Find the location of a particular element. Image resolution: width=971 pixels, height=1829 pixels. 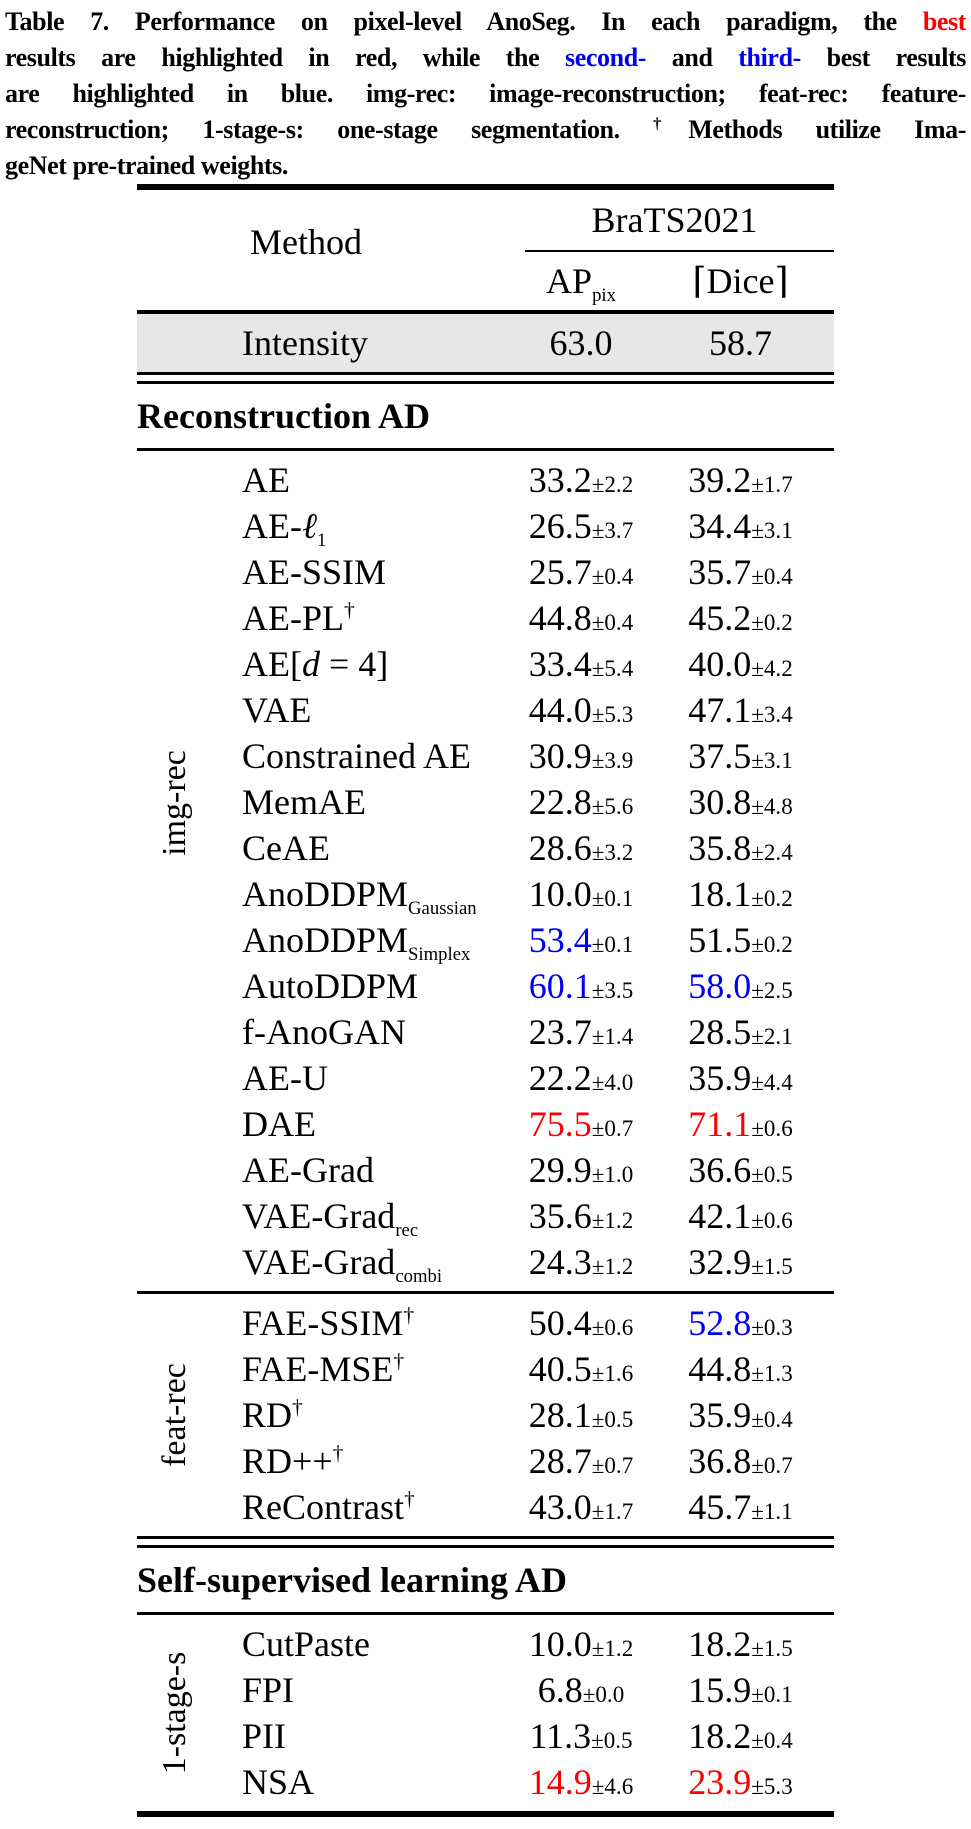

value-number: 47.1 is located at coordinates (720, 710).